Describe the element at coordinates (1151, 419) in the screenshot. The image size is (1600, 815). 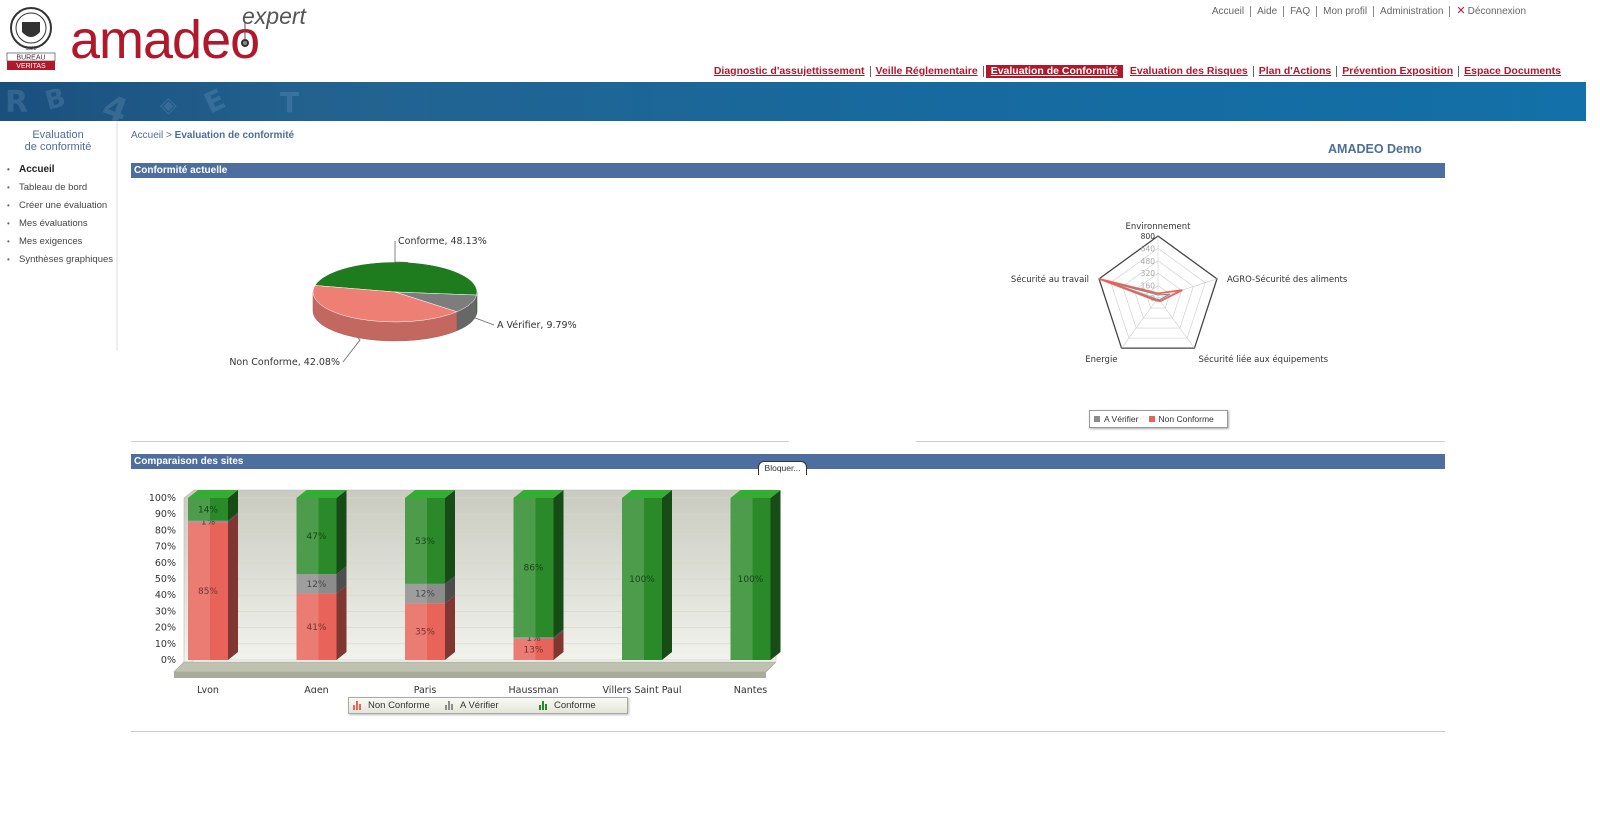
I see `radar-legend-swatch` at that location.